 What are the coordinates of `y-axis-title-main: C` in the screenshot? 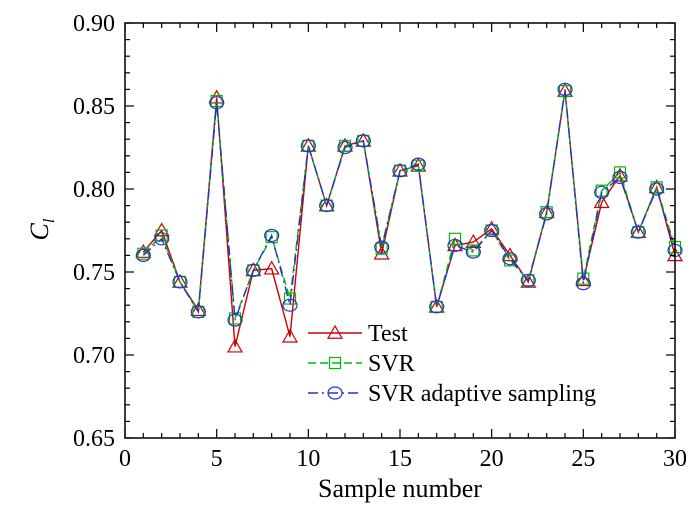 It's located at (39, 232).